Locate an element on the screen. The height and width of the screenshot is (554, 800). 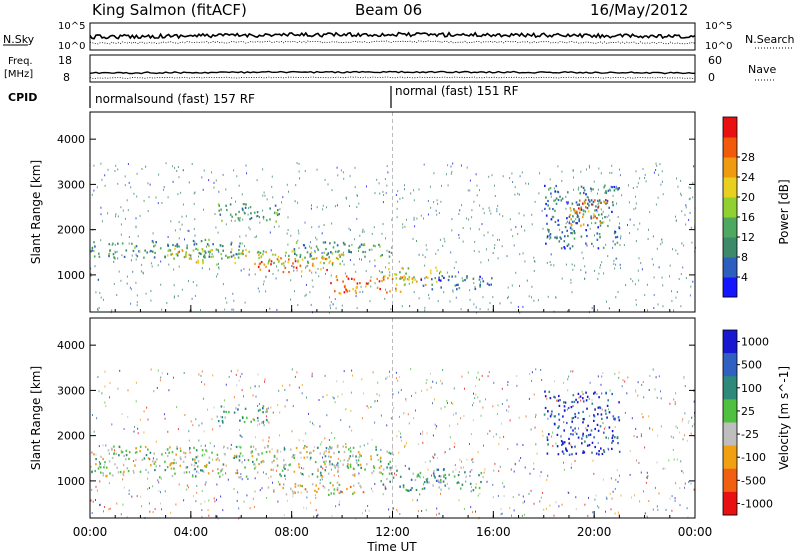
y-tick-label: 3000 is located at coordinates (71, 390).